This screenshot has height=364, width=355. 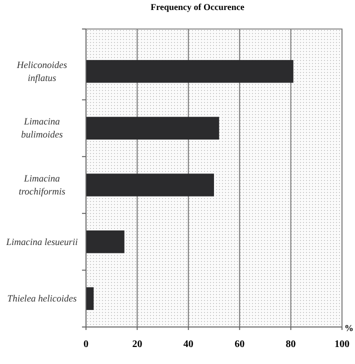 What do you see at coordinates (137, 344) in the screenshot?
I see `x-tick-label: 20` at bounding box center [137, 344].